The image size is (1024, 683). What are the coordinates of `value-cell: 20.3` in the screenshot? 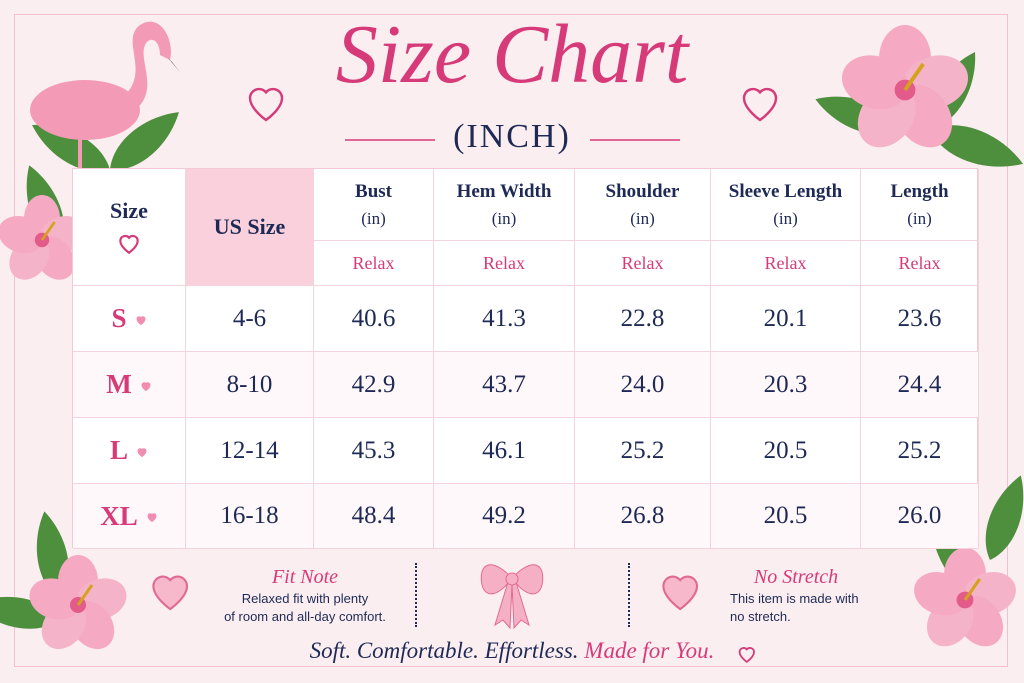 It's located at (786, 385).